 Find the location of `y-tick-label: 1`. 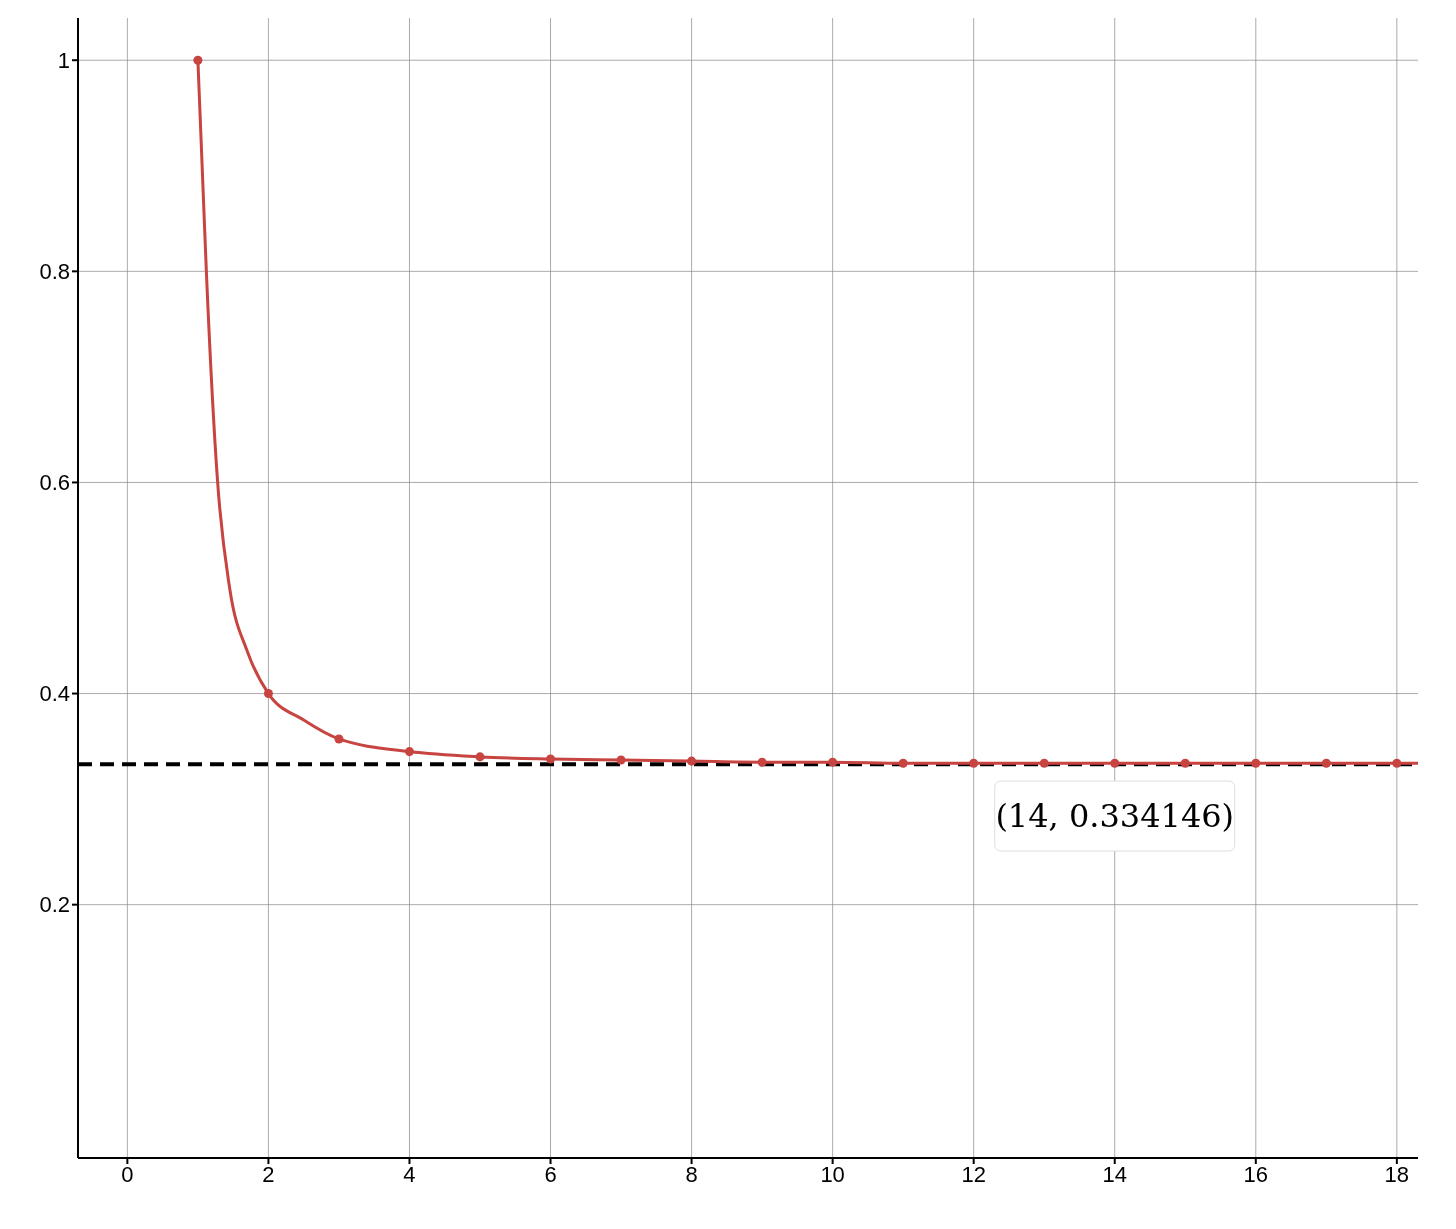

y-tick-label: 1 is located at coordinates (63, 61).